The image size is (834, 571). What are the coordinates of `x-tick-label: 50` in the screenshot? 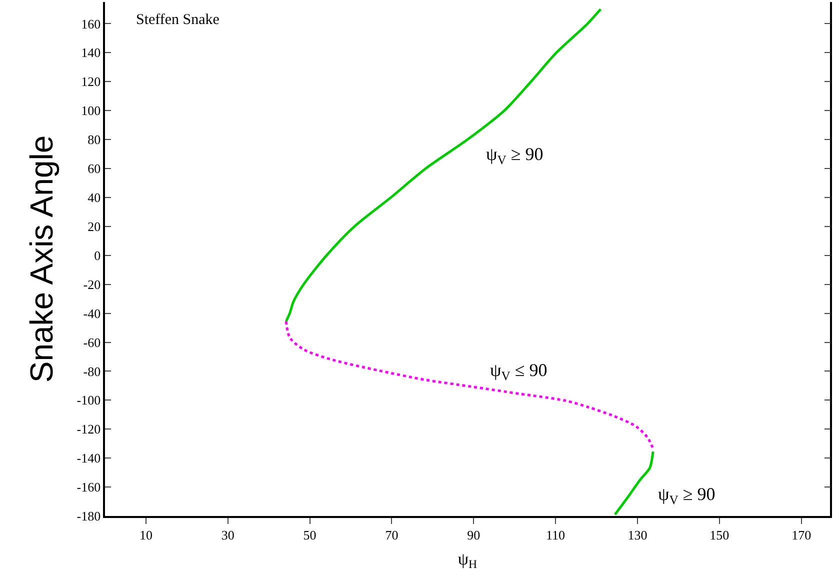 It's located at (309, 534).